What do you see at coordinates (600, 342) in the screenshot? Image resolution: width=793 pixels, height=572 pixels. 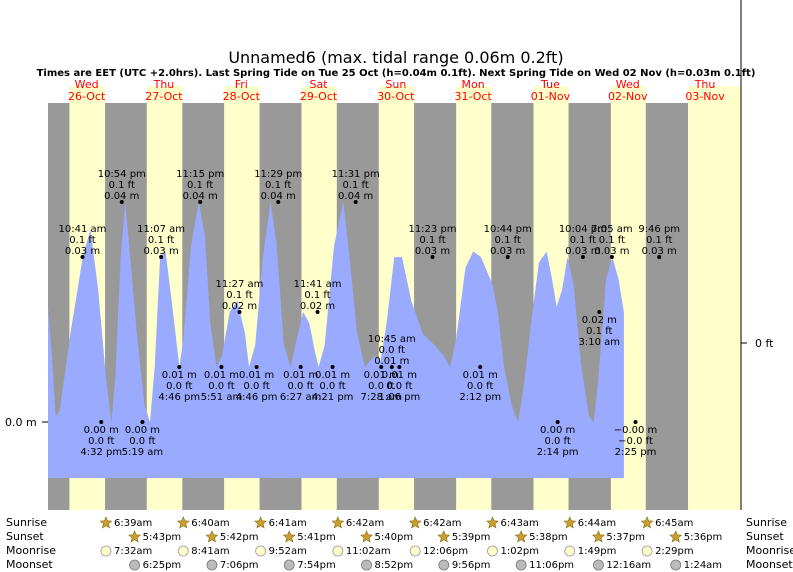 I see `tide-time: 3:10 am` at bounding box center [600, 342].